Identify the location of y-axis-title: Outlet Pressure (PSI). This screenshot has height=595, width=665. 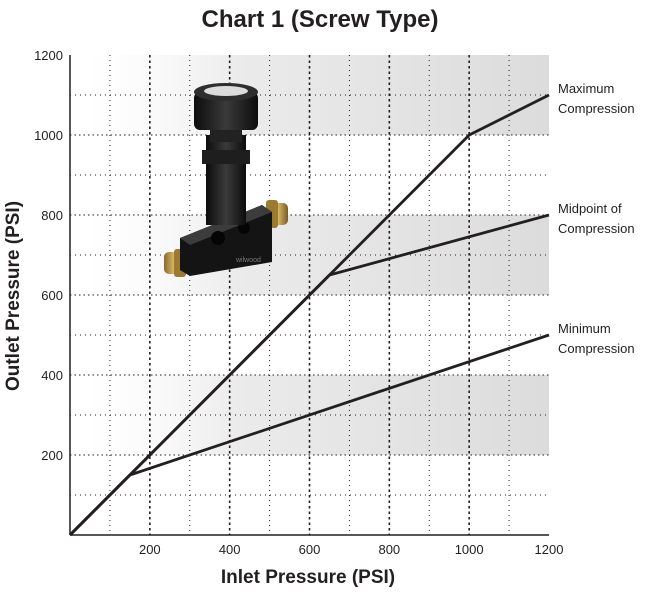
(13, 296).